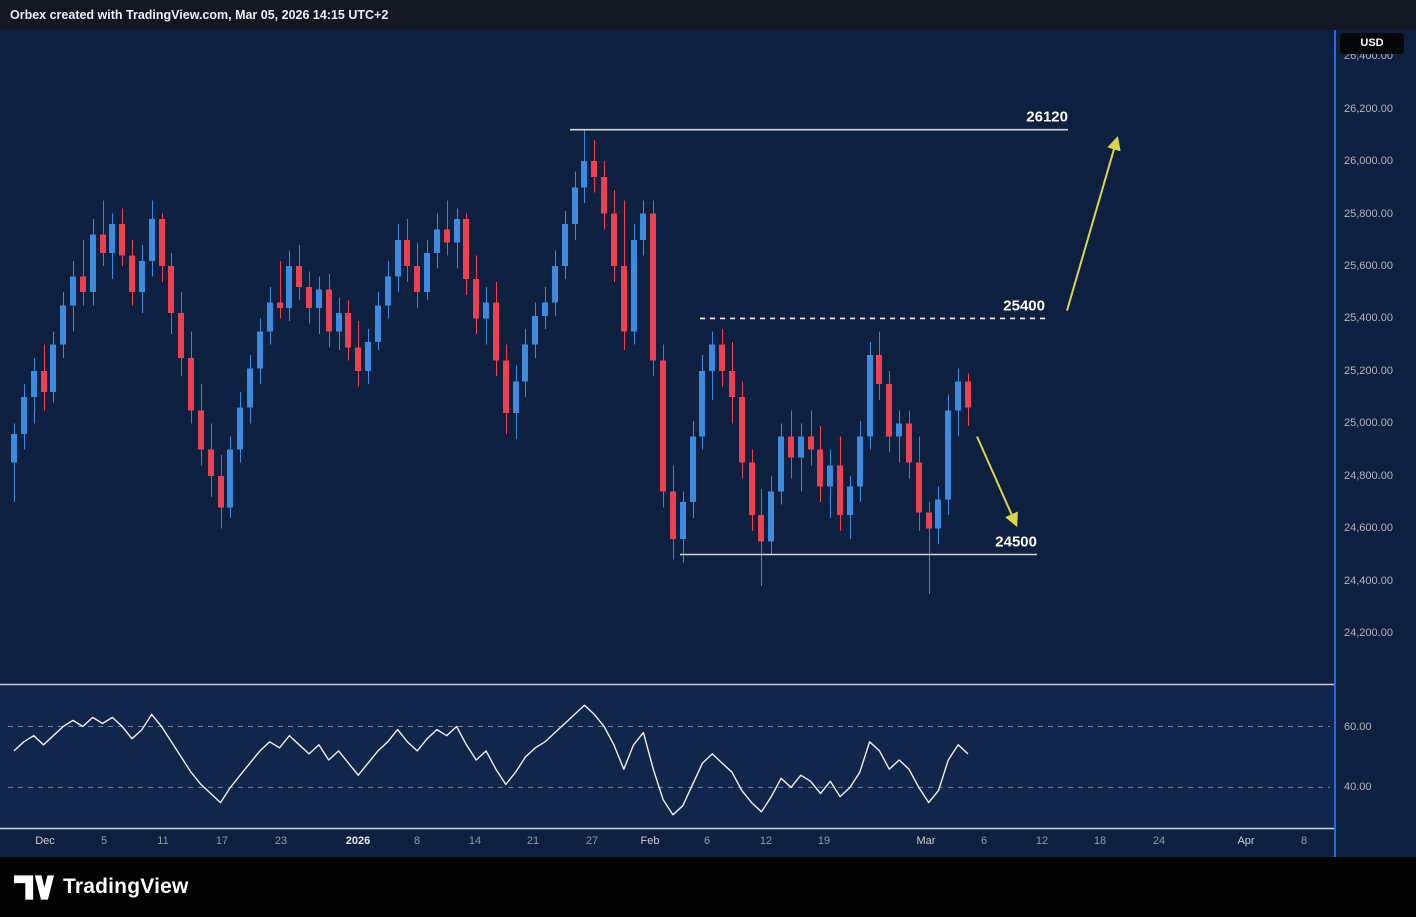  What do you see at coordinates (1093, 223) in the screenshot?
I see `trend-arrow-up` at bounding box center [1093, 223].